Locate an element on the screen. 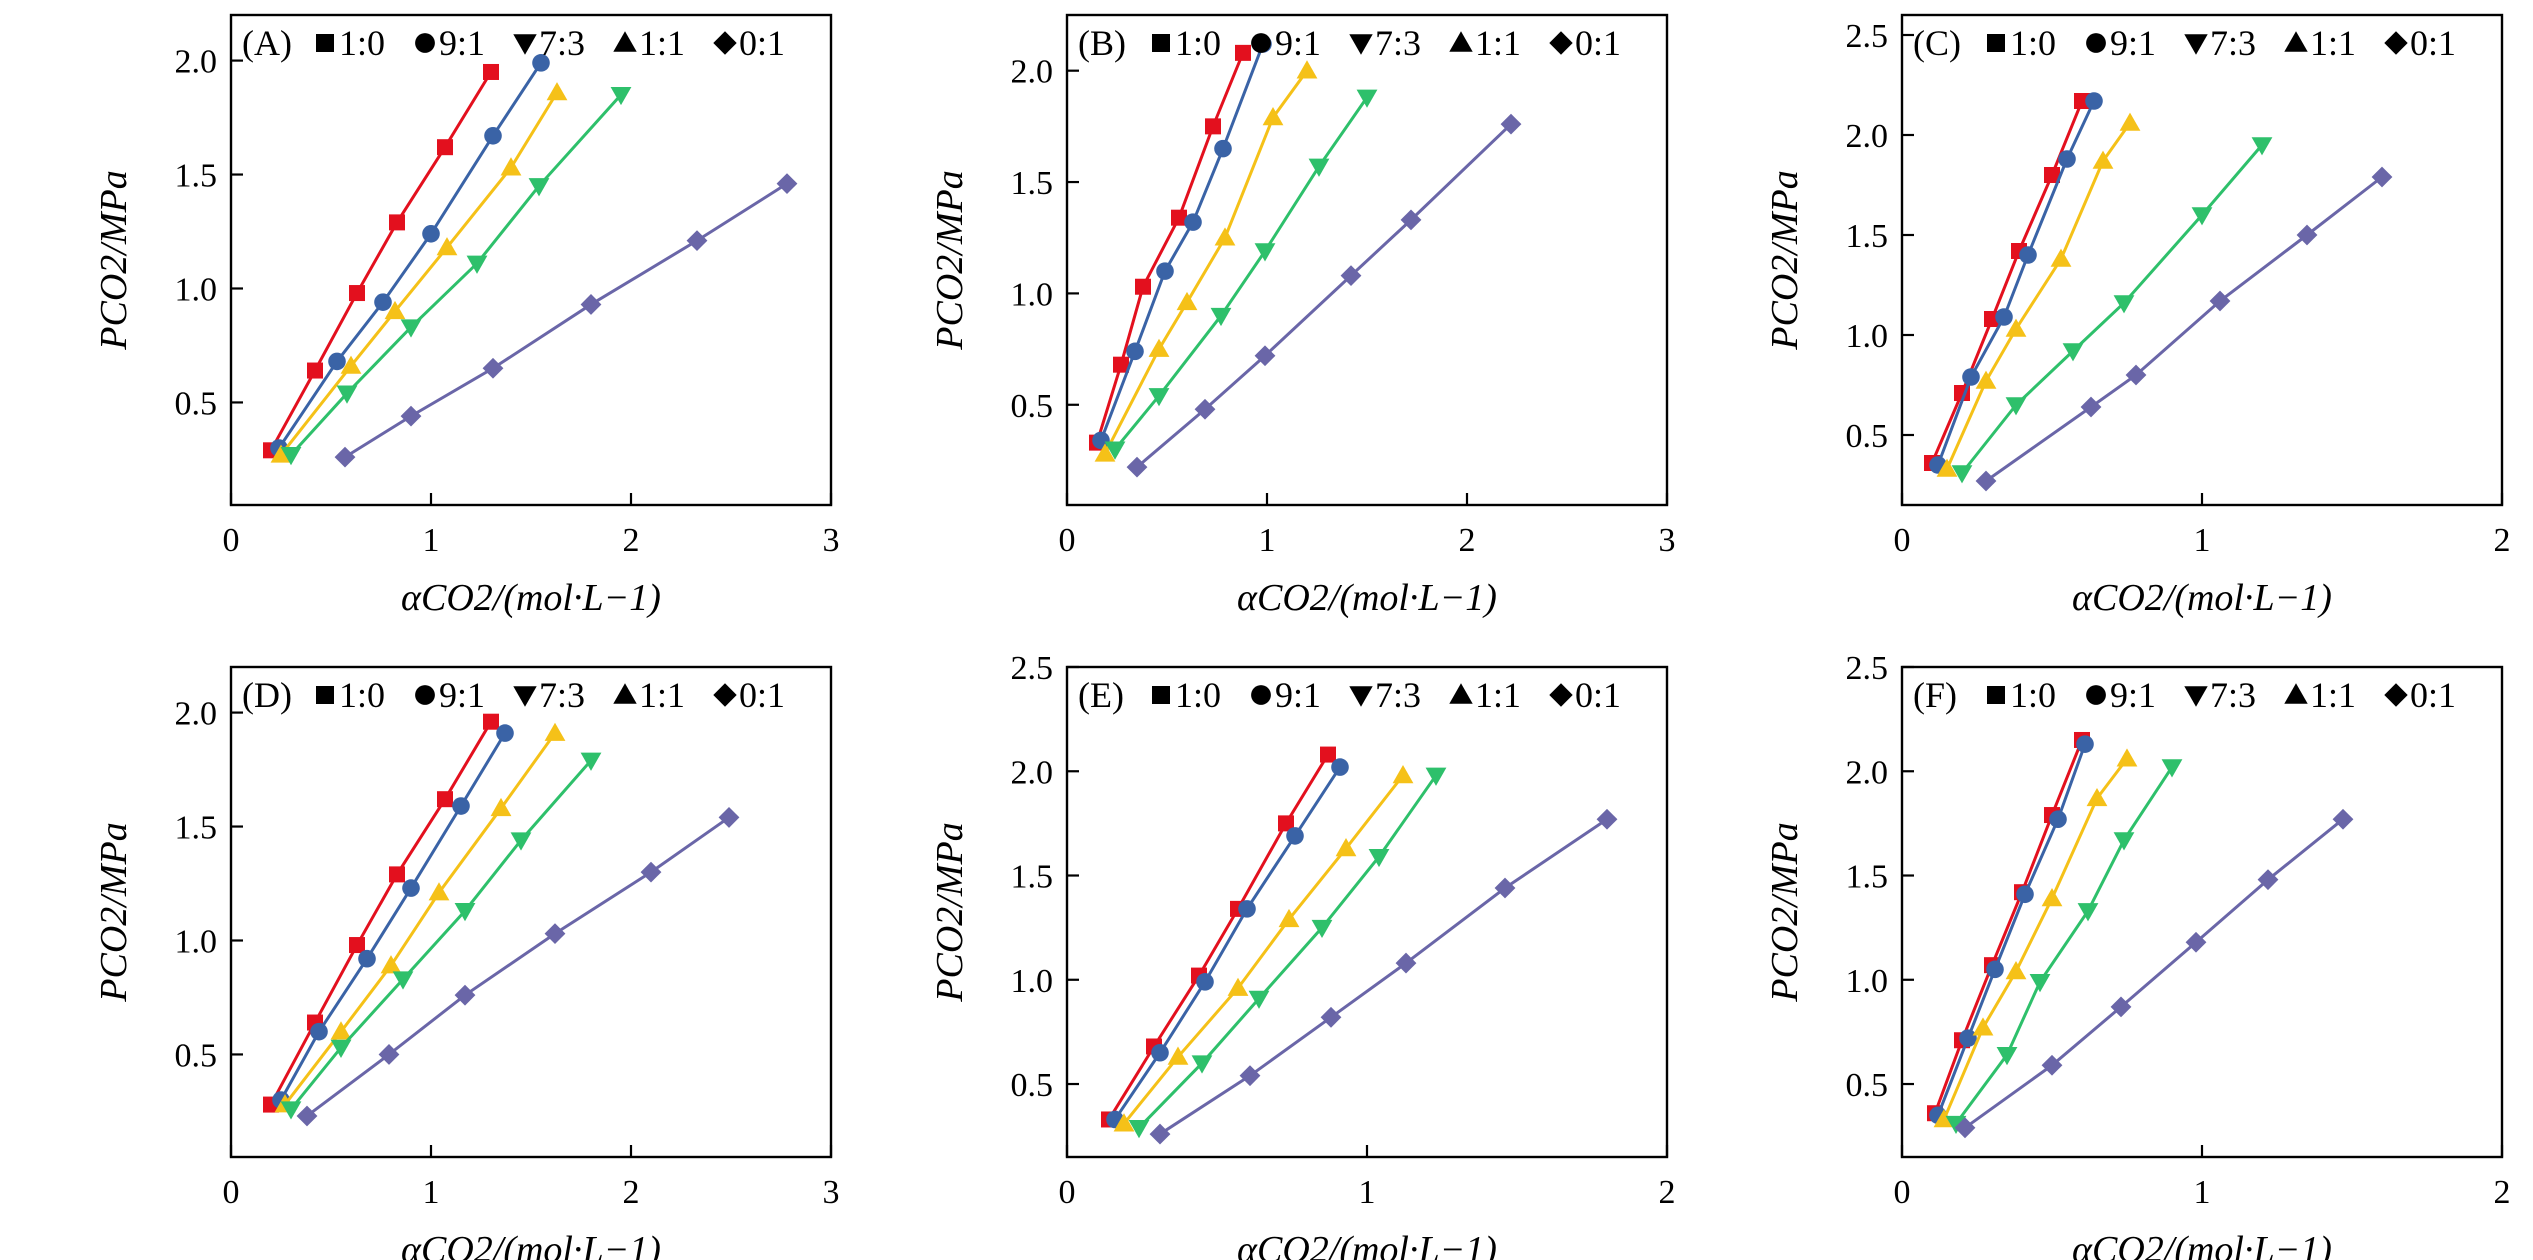 The image size is (2533, 1260). x-tick-label: 3 is located at coordinates (831, 540).